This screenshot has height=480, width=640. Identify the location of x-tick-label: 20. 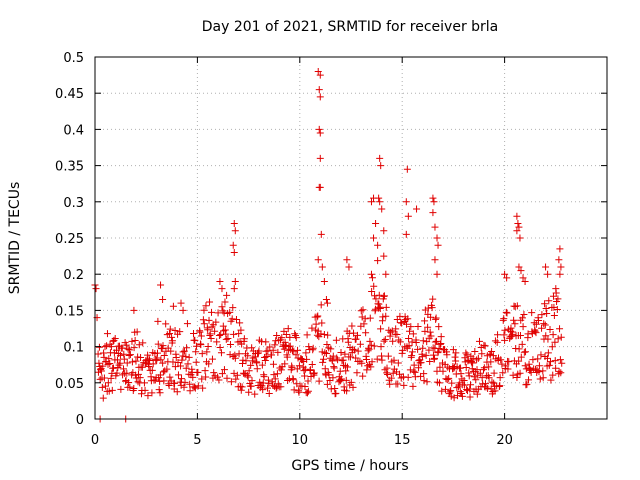
(504, 440).